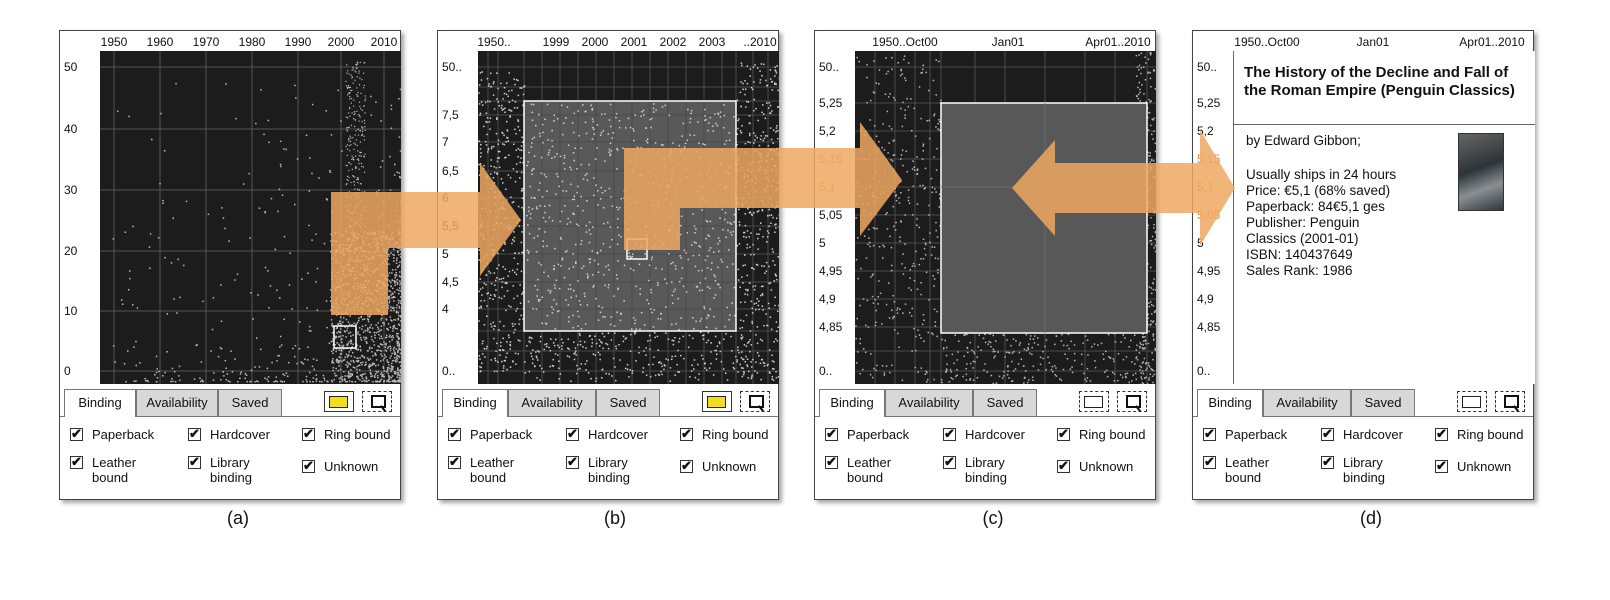 The width and height of the screenshot is (1610, 600). What do you see at coordinates (1118, 42) in the screenshot?
I see `x-tick: Apr01..2010` at bounding box center [1118, 42].